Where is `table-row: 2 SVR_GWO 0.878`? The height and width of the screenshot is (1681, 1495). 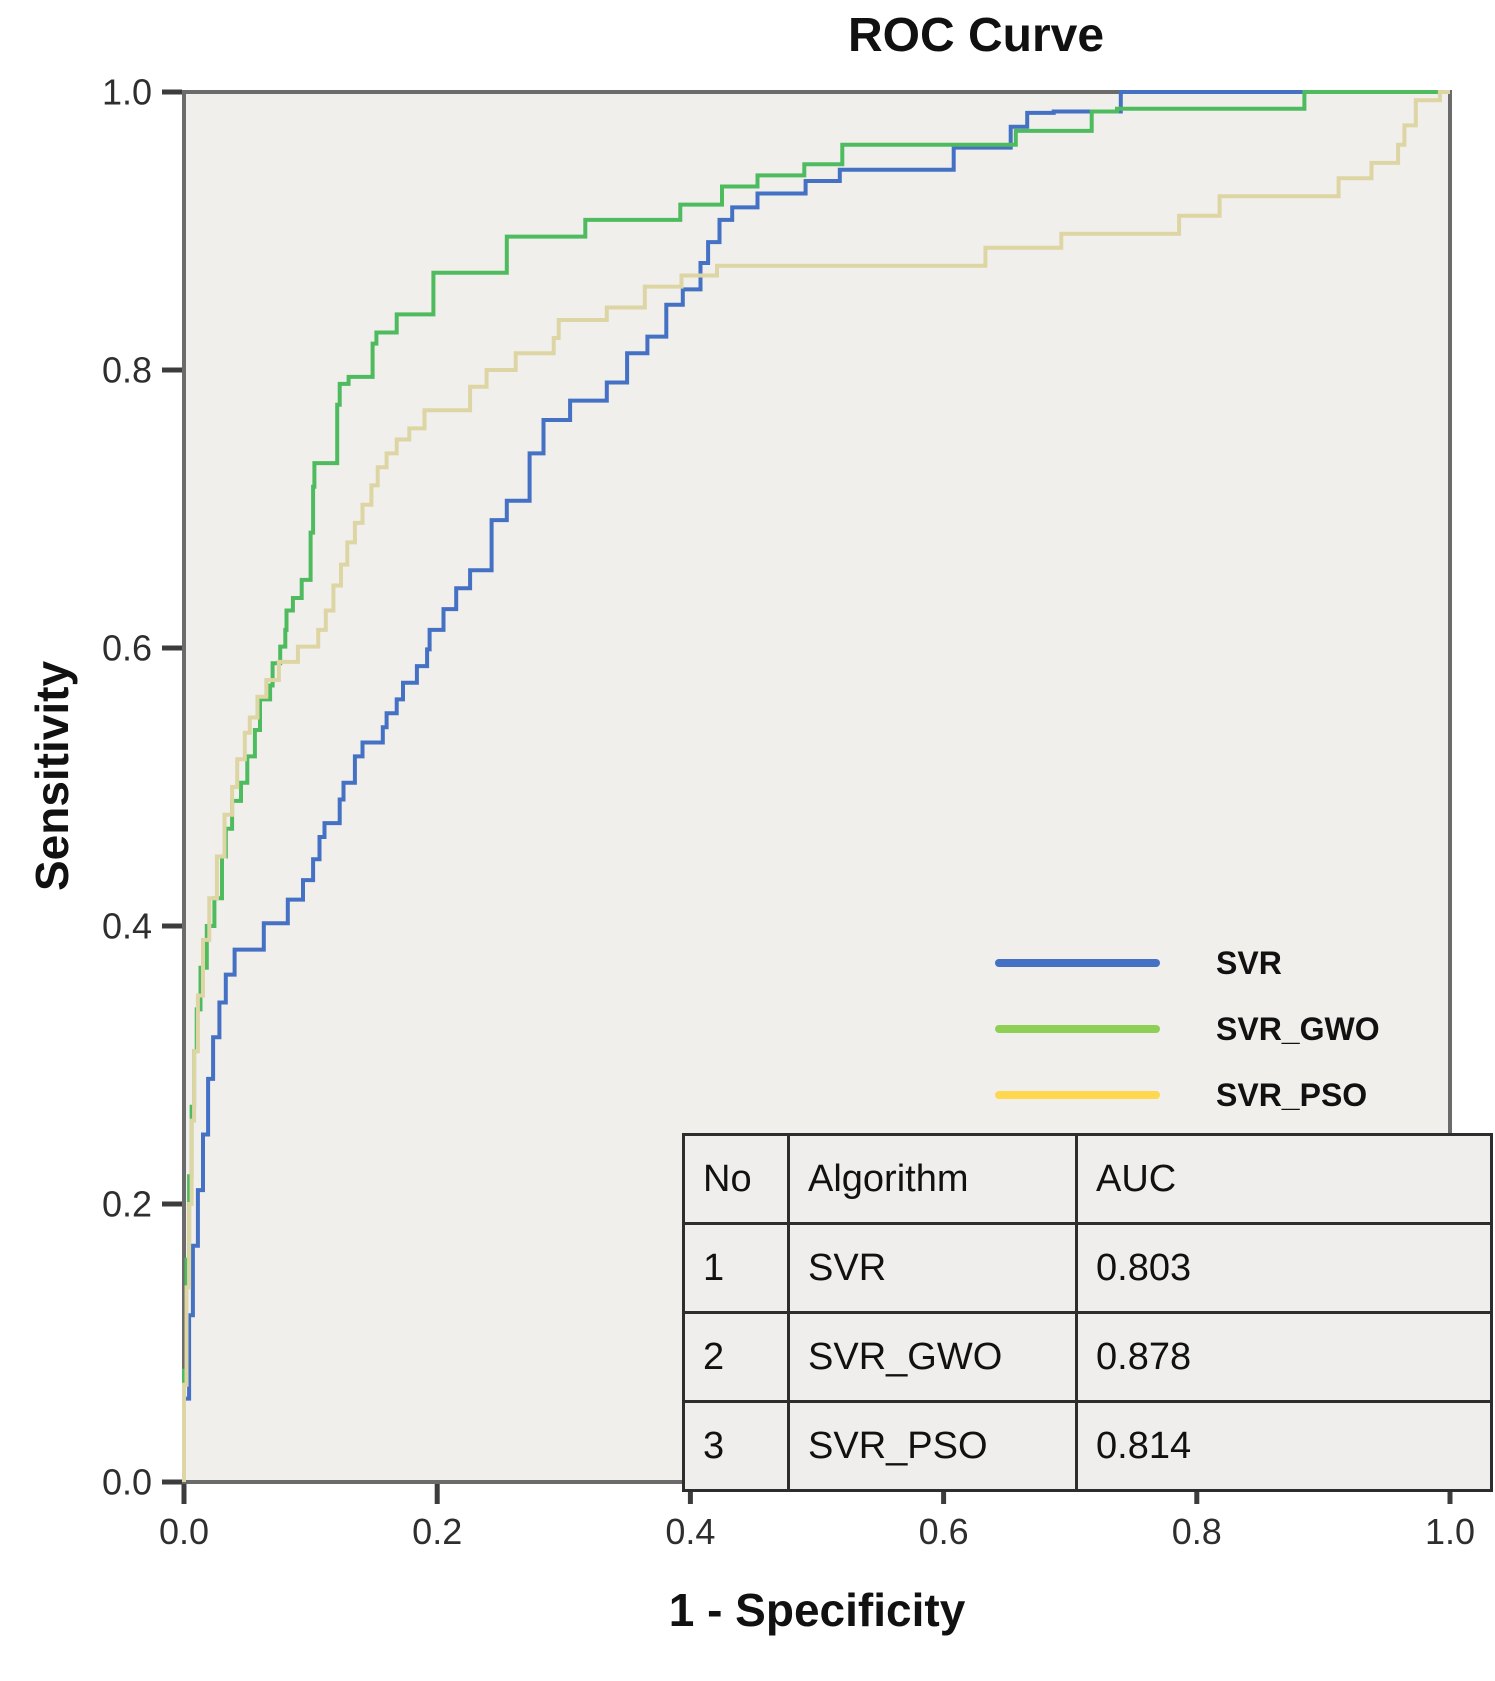 table-row: 2 SVR_GWO 0.878 is located at coordinates (1087, 1357).